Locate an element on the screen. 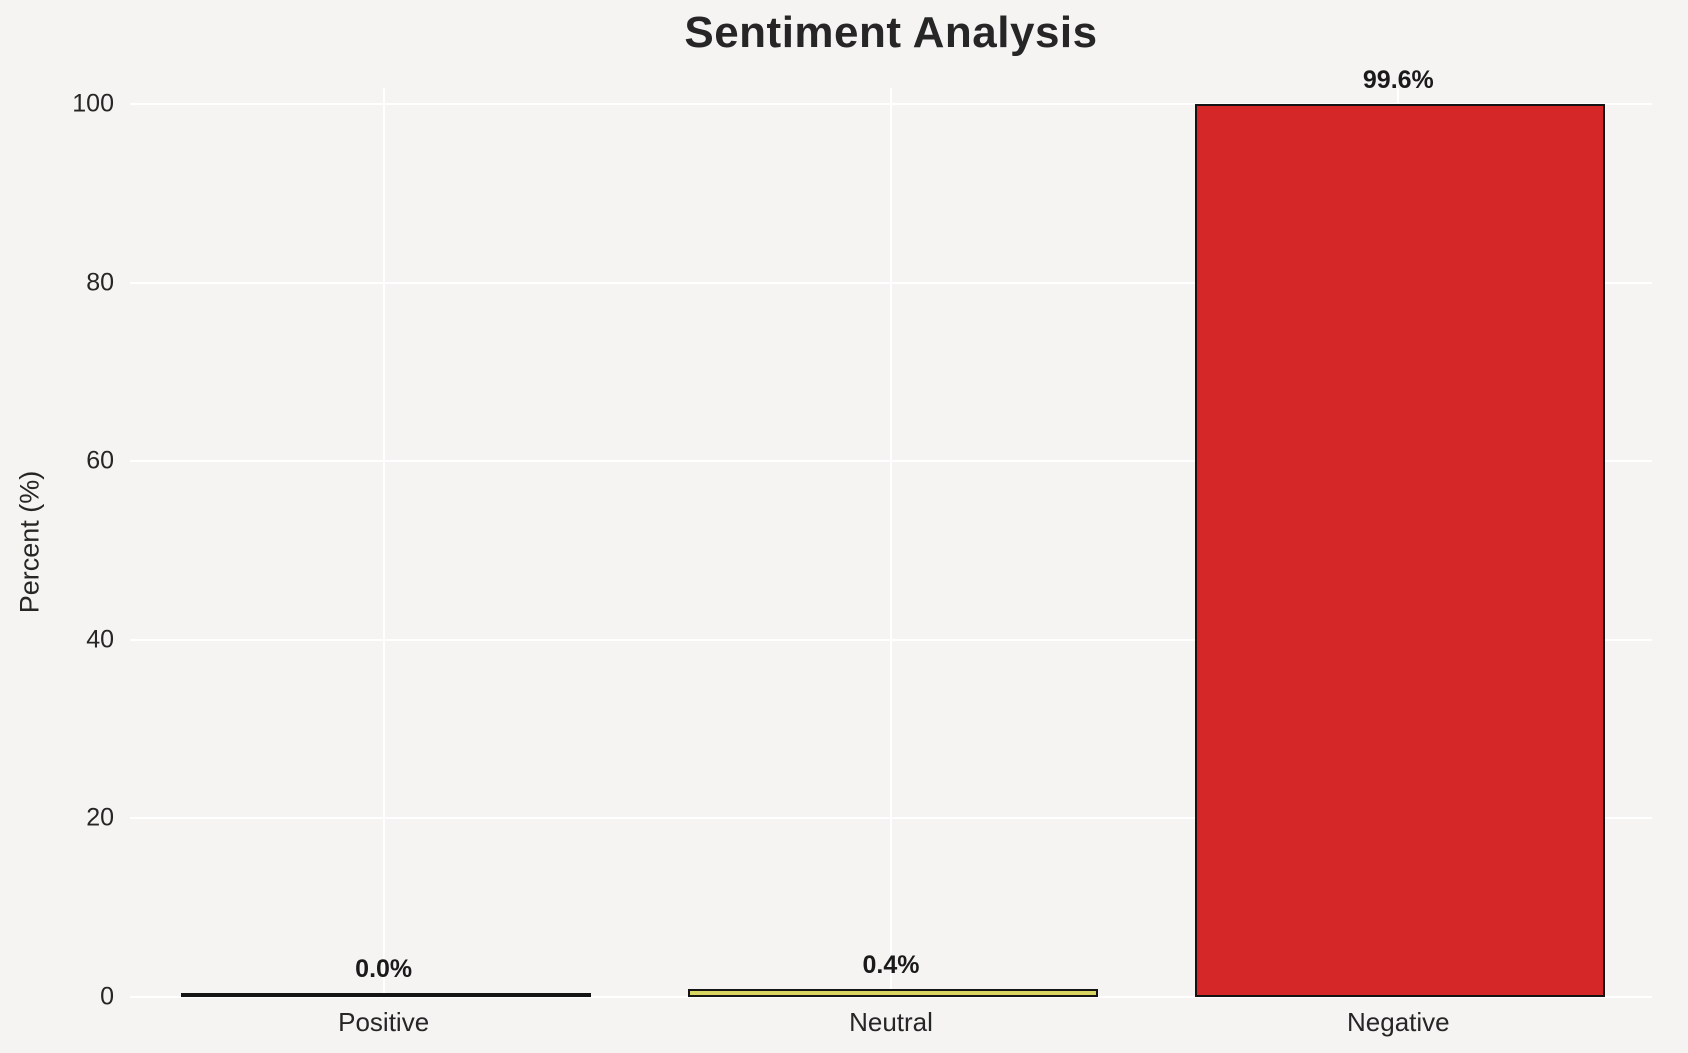 The height and width of the screenshot is (1053, 1688). bar-value-label: 0.0% is located at coordinates (384, 969).